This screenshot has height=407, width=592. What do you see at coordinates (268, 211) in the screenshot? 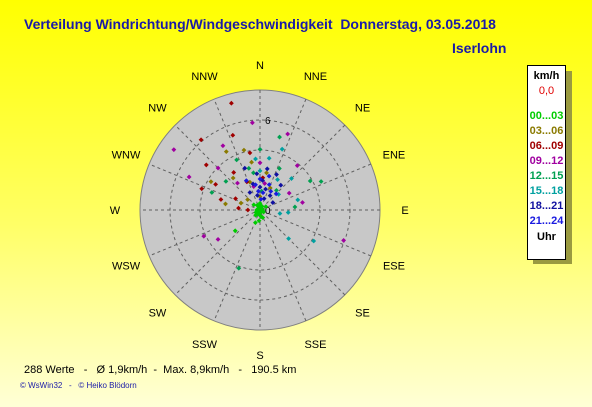
I see `ring-label-0: 0` at bounding box center [268, 211].